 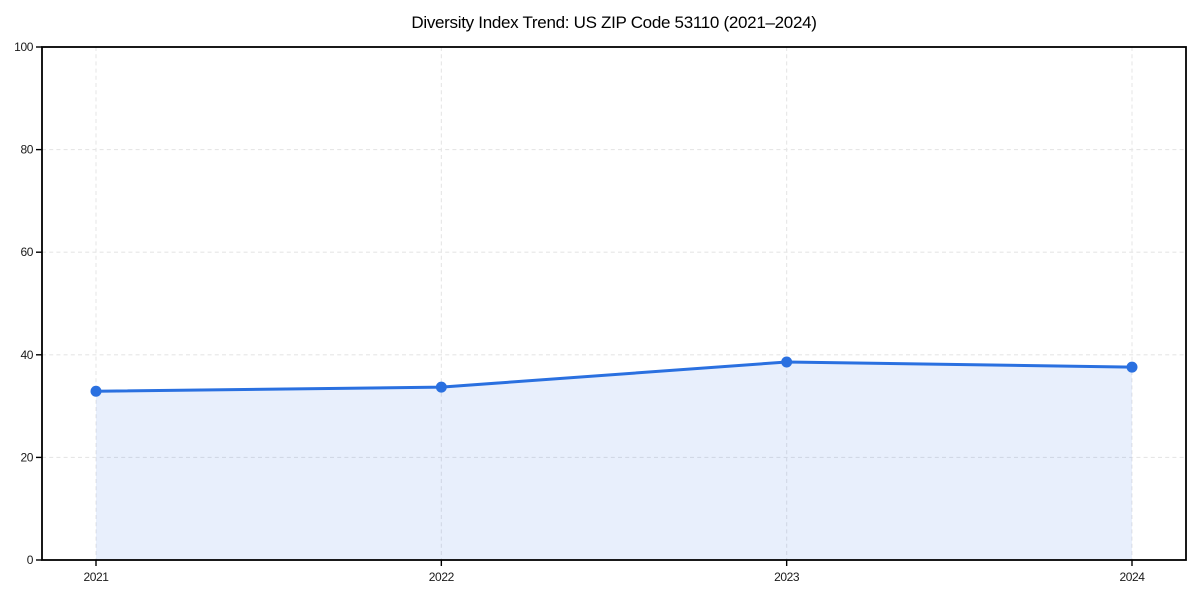 What do you see at coordinates (26, 150) in the screenshot?
I see `y-tick-label: 80` at bounding box center [26, 150].